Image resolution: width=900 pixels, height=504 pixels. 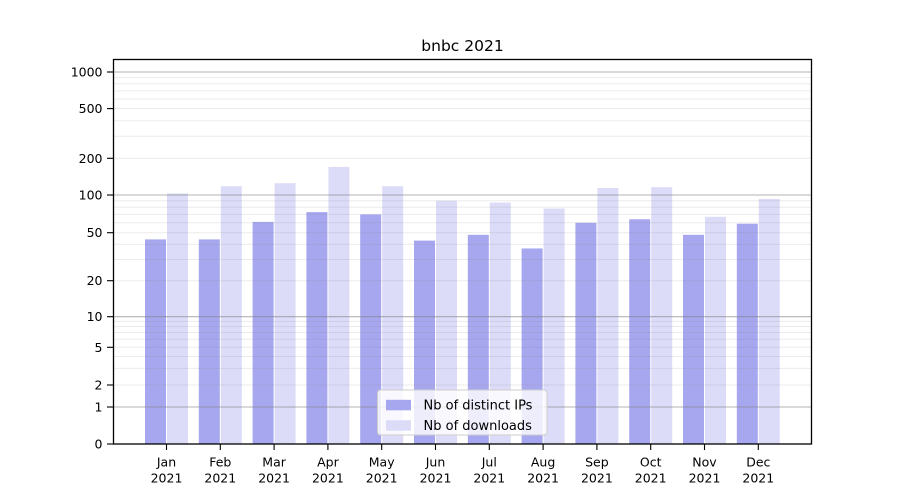 I want to click on legend-label-downloads: Nb of downloads, so click(x=478, y=426).